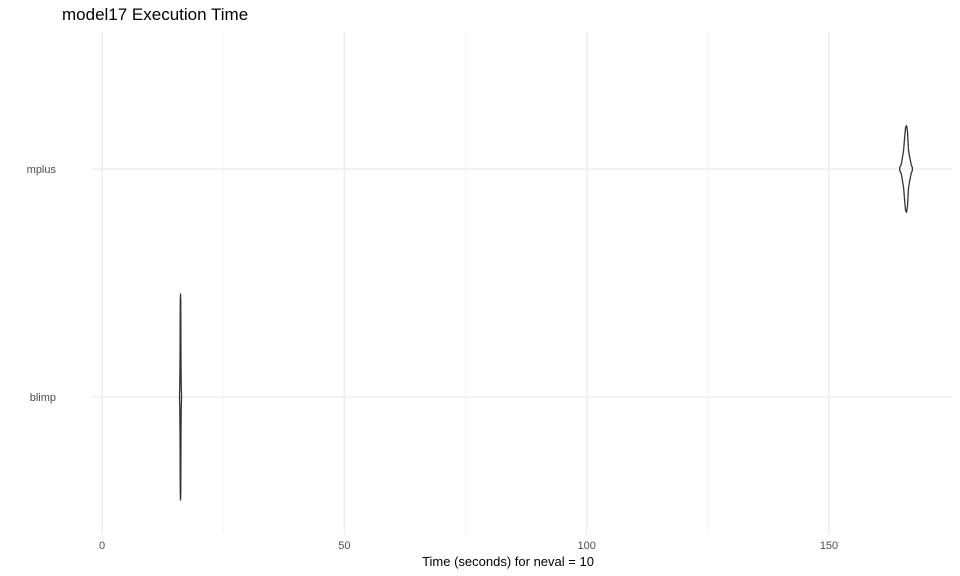  I want to click on chart-title: model17 Execution Time, so click(155, 14).